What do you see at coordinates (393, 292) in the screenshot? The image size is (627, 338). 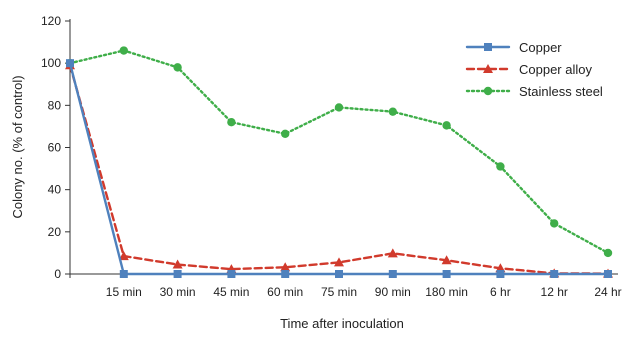 I see `x-tick-label: 90 min` at bounding box center [393, 292].